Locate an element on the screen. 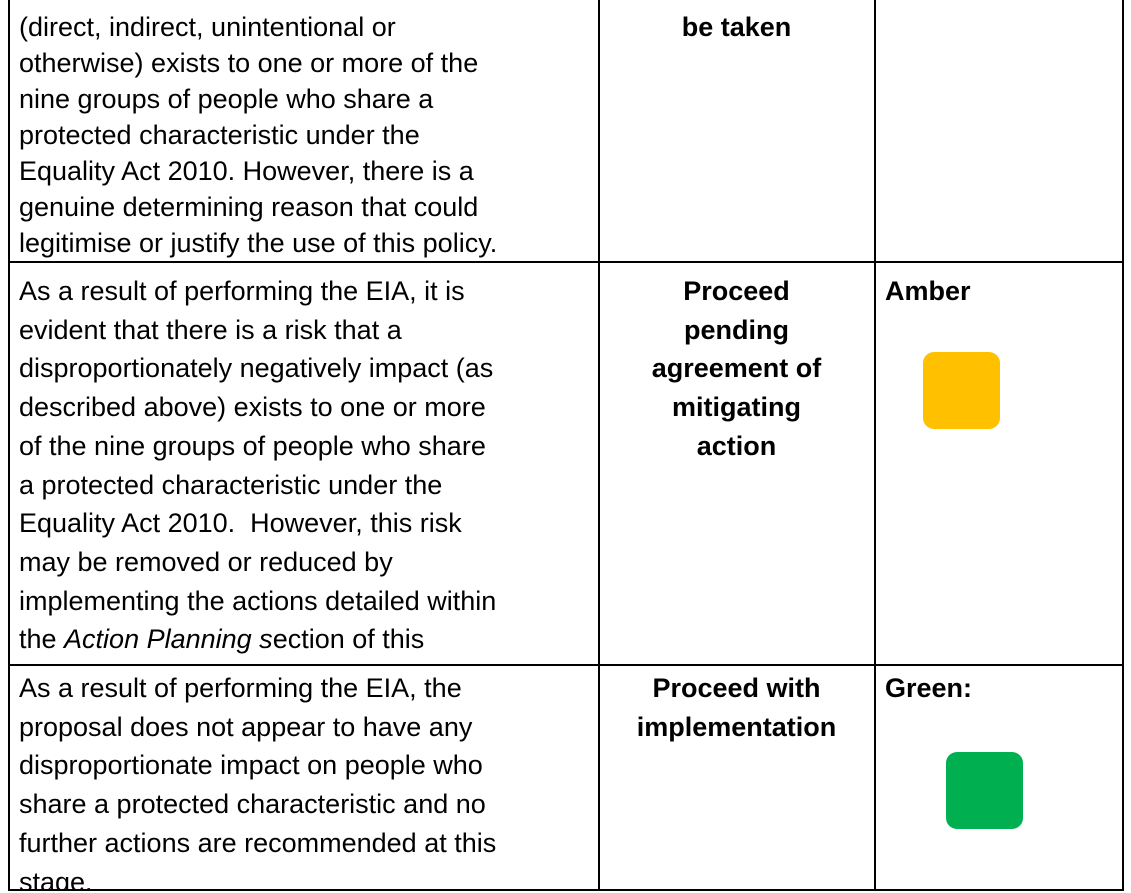 The height and width of the screenshot is (893, 1131). text-line: share a protected characteristic and no is located at coordinates (252, 804).